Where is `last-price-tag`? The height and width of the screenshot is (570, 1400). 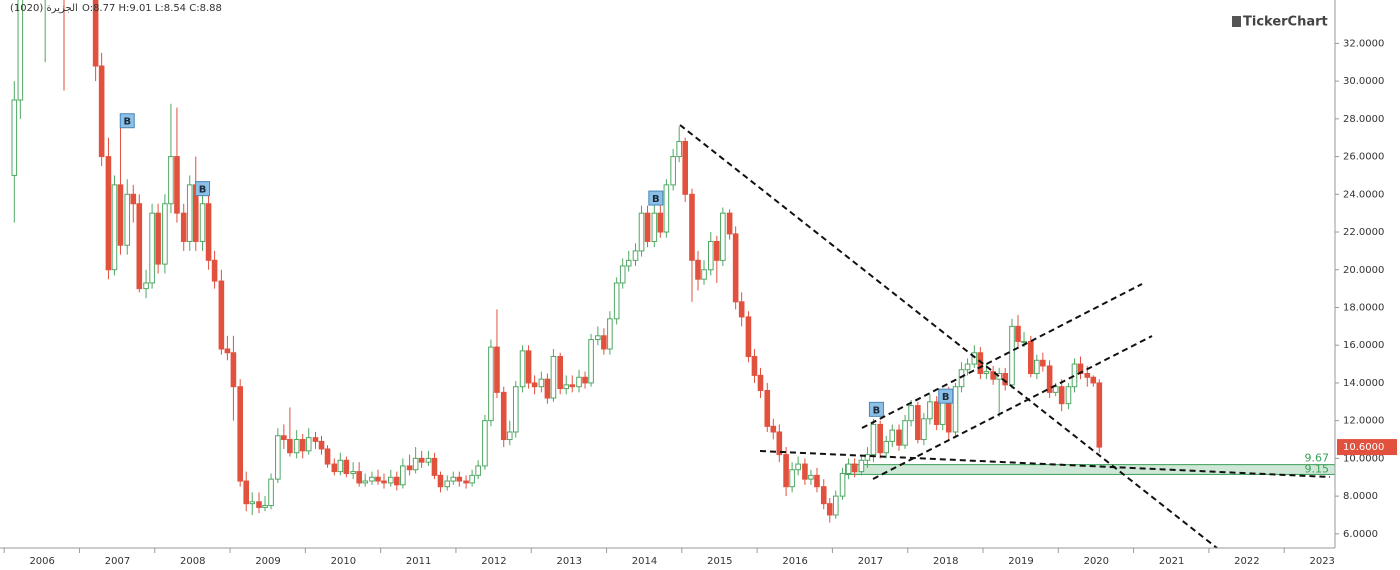 last-price-tag is located at coordinates (1367, 447).